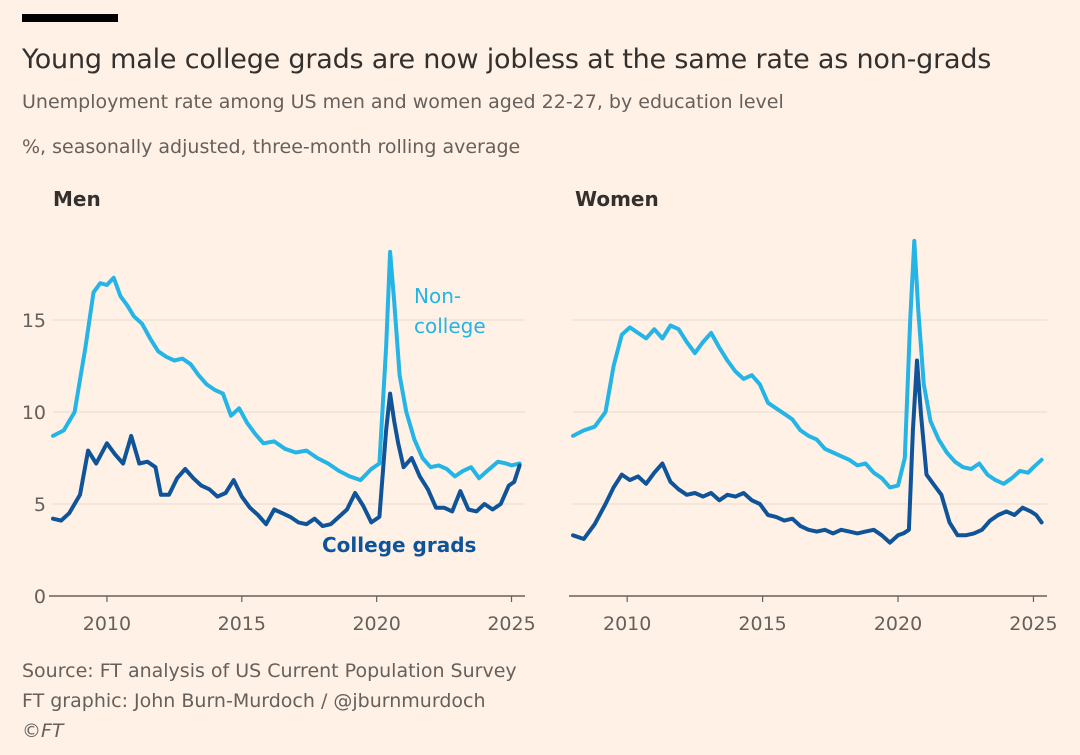 This screenshot has height=755, width=1080. I want to click on y-tick-label: 15, so click(34, 321).